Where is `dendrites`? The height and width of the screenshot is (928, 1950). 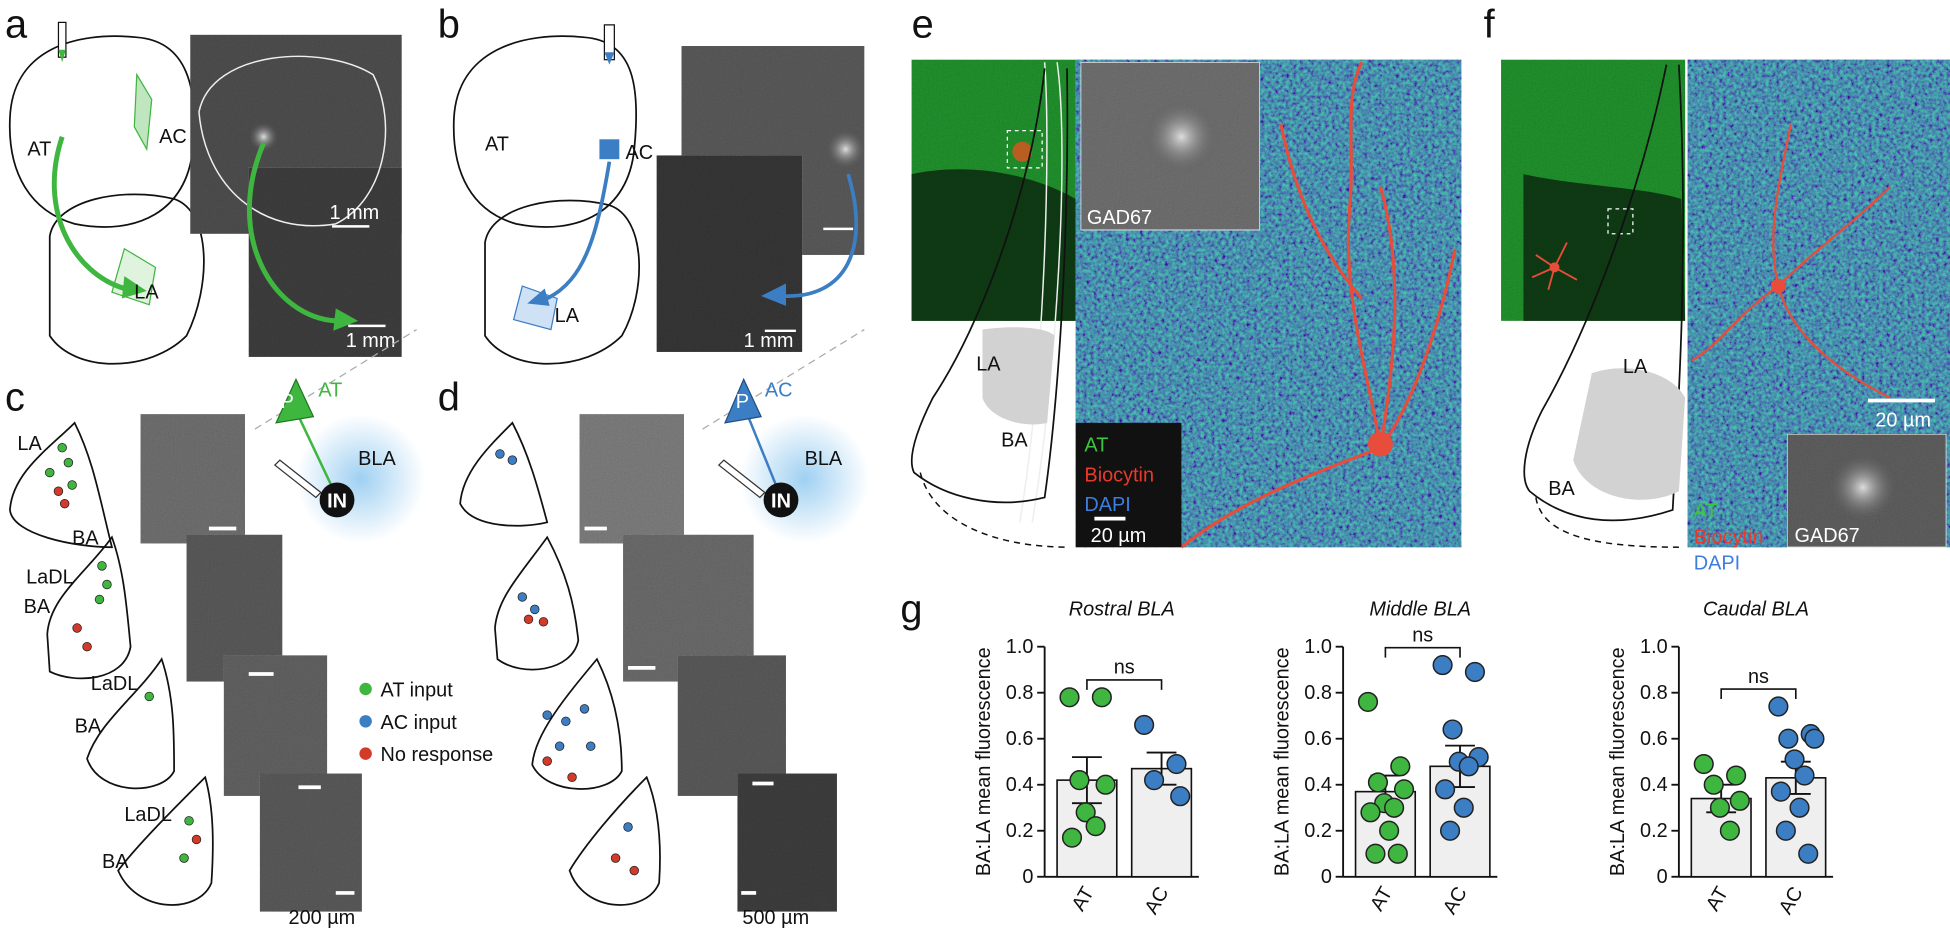
dendrites is located at coordinates (1554, 266).